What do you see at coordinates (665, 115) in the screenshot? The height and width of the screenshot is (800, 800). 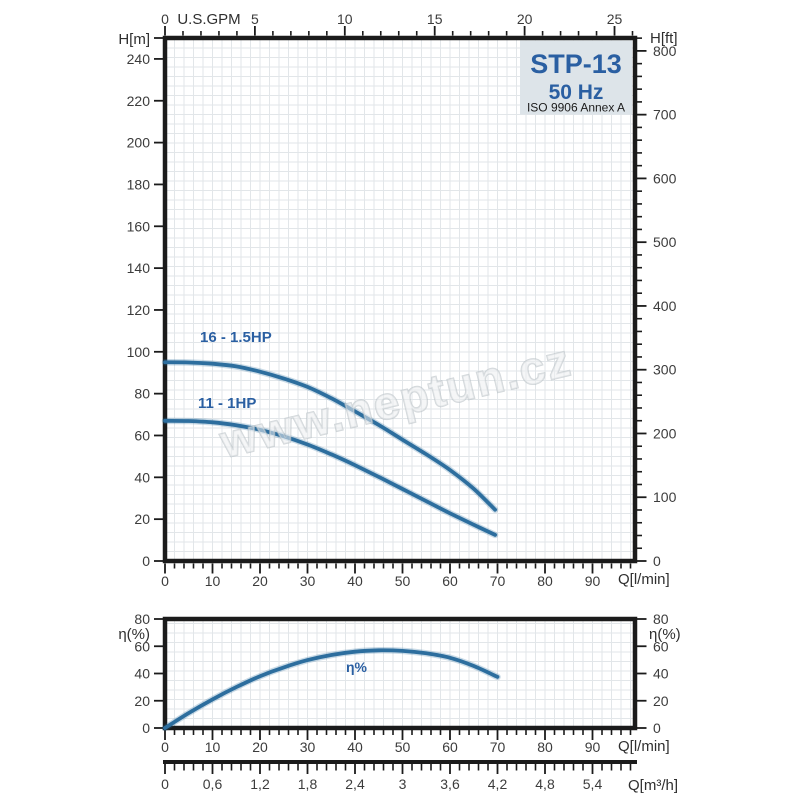 I see `tick-label: 700` at bounding box center [665, 115].